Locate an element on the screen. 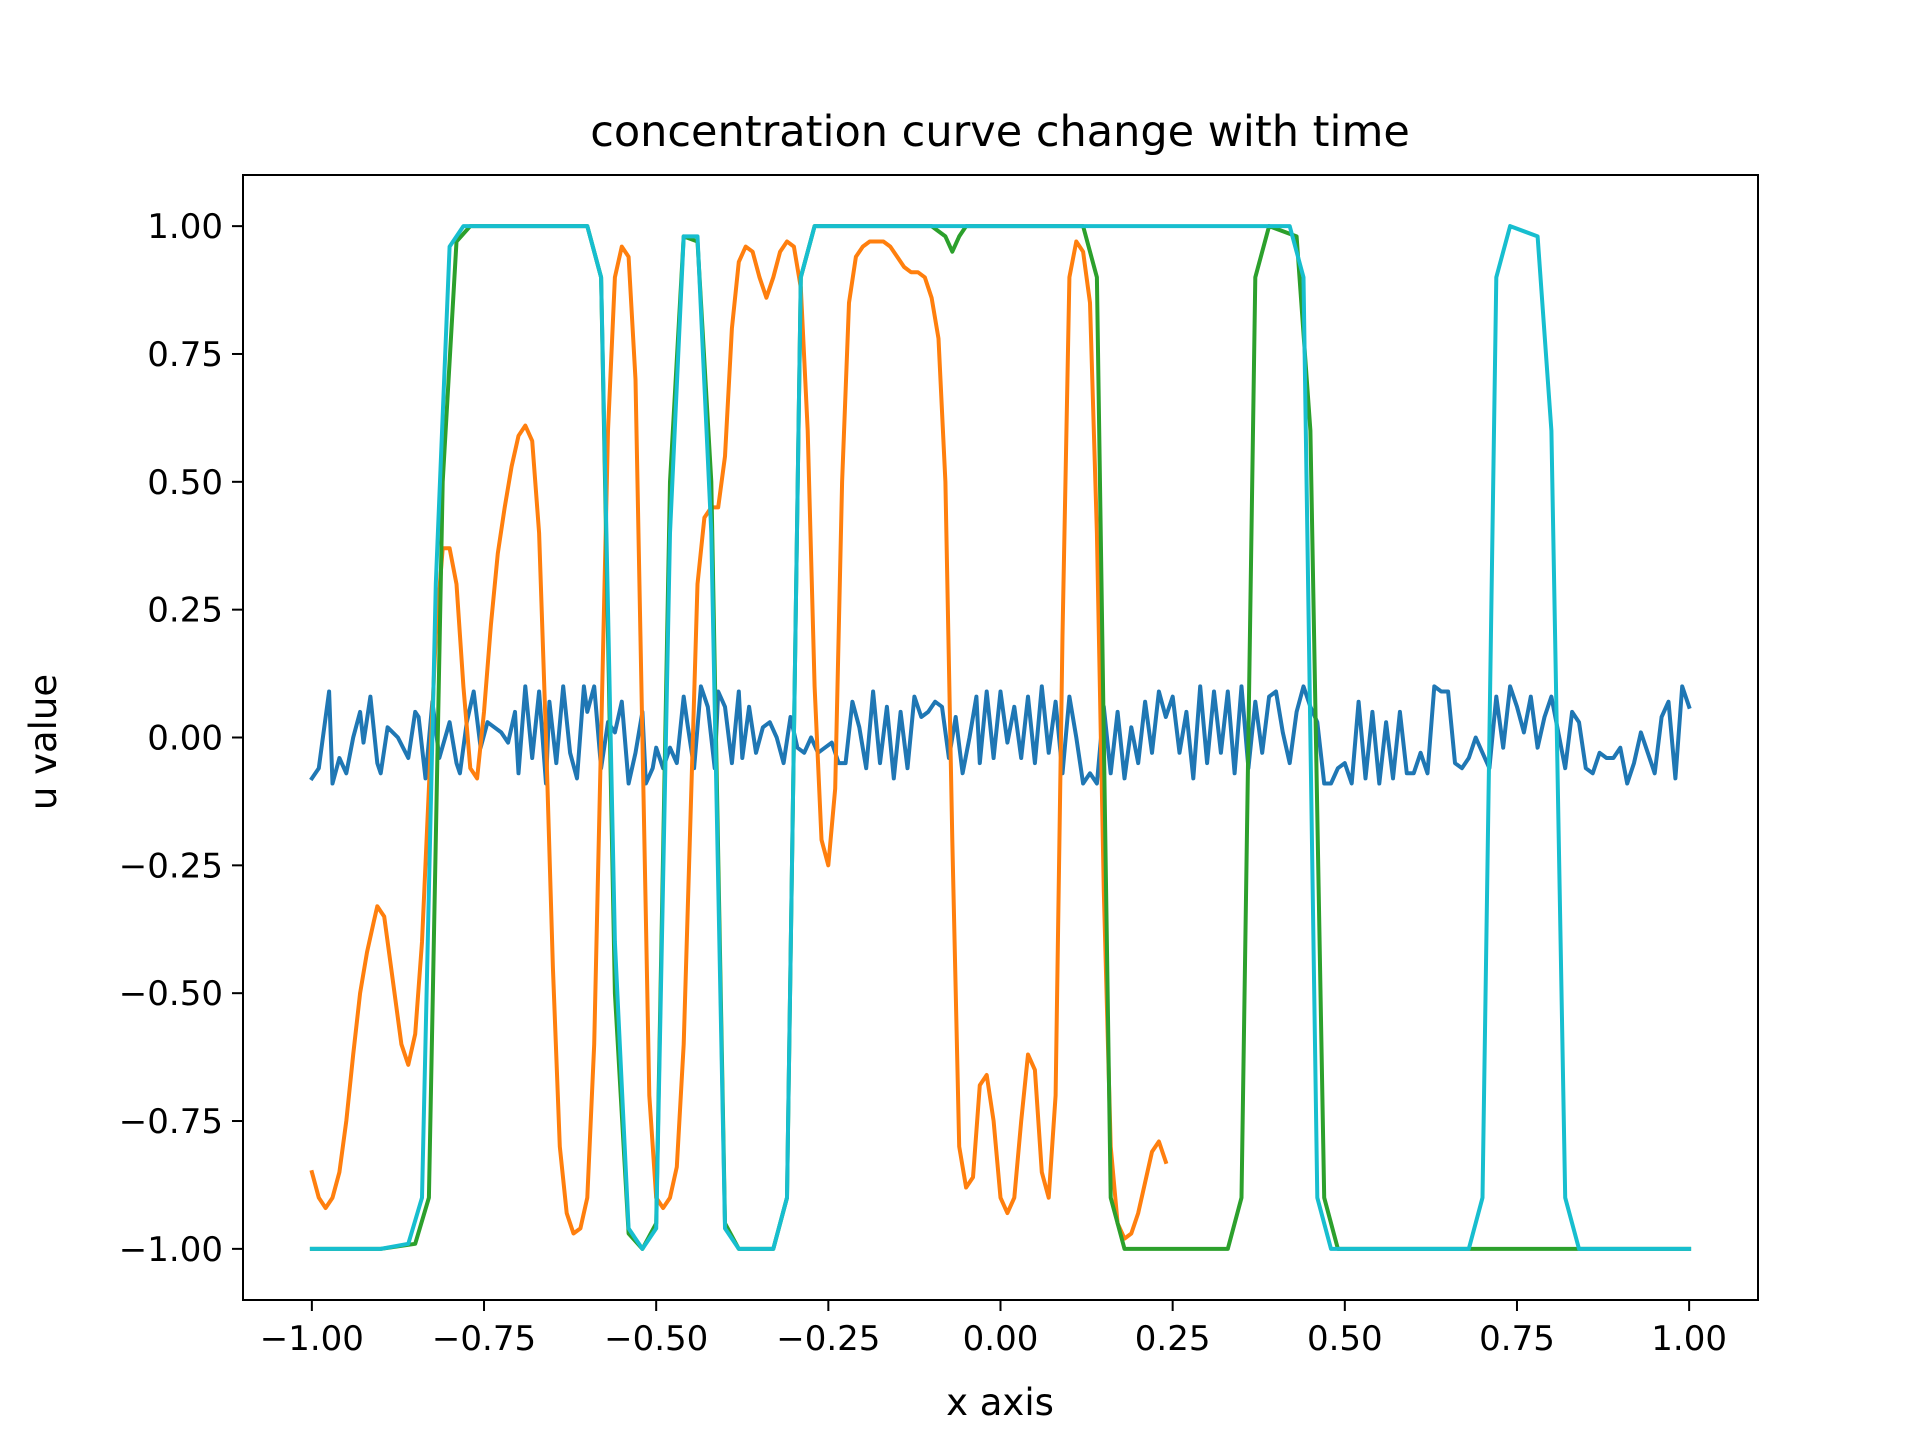  y-tick-label: 0.25 is located at coordinates (185, 611).